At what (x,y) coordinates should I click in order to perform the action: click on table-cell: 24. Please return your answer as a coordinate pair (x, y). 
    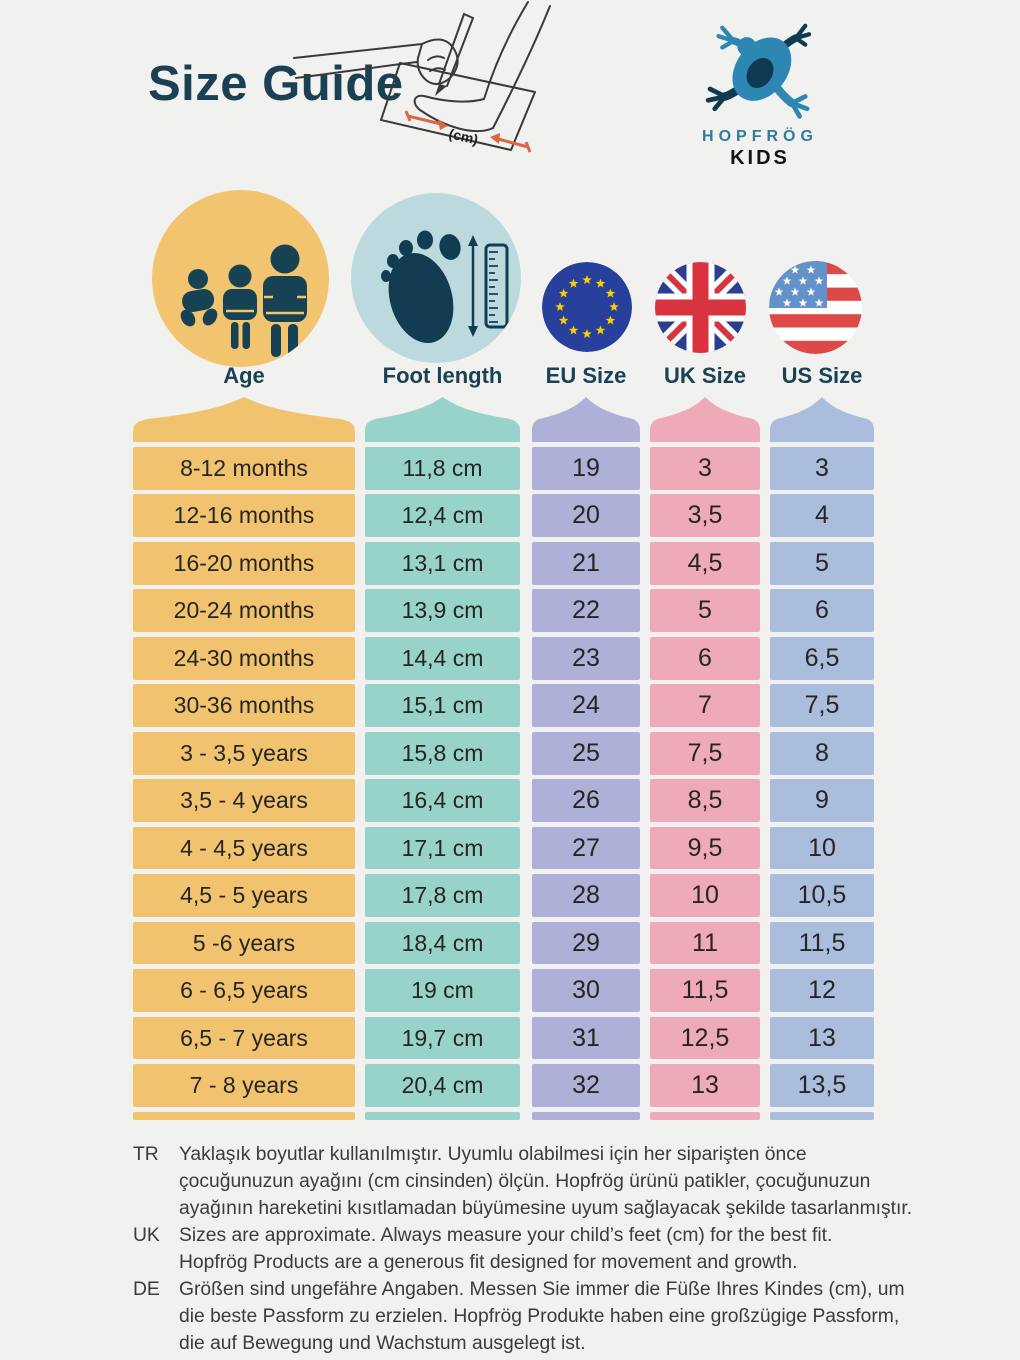
    Looking at the image, I should click on (586, 706).